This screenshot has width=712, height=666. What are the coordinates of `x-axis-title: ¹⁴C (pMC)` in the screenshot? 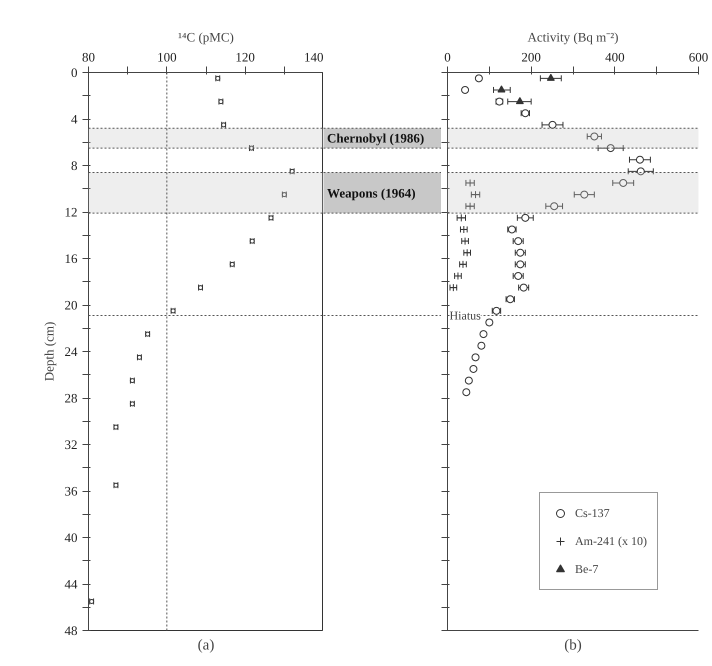 It's located at (206, 37).